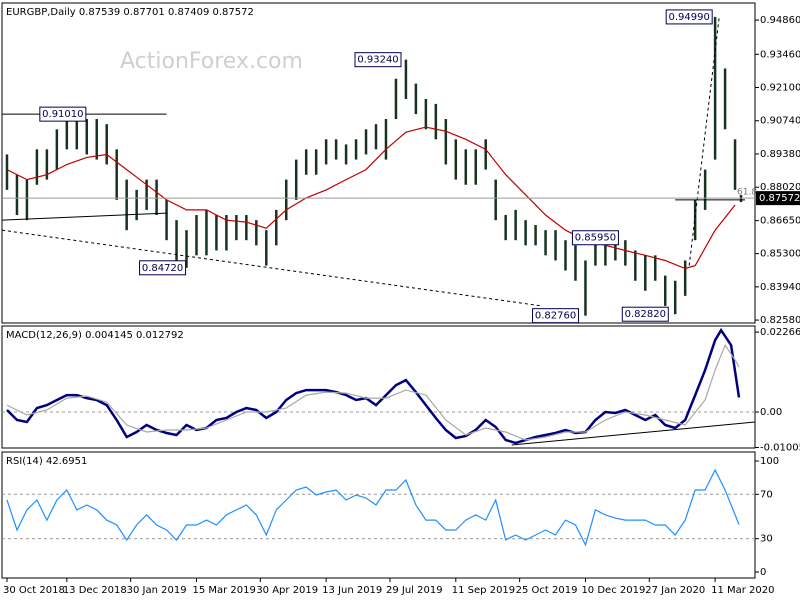 This screenshot has width=800, height=604. I want to click on x-tick-label: 29 Jul 2019, so click(414, 590).